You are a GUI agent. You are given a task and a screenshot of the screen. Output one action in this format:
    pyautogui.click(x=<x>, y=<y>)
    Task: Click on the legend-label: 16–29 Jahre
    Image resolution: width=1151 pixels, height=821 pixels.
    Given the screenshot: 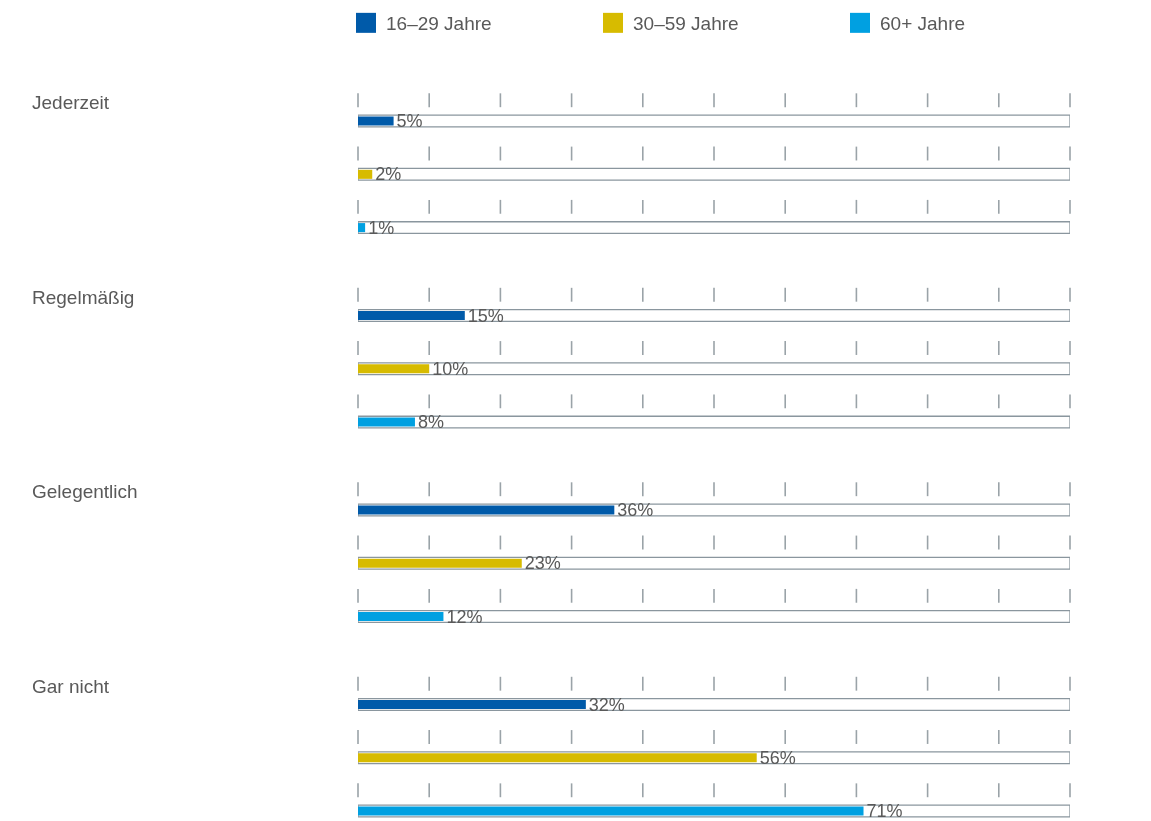 What is the action you would take?
    pyautogui.click(x=439, y=24)
    